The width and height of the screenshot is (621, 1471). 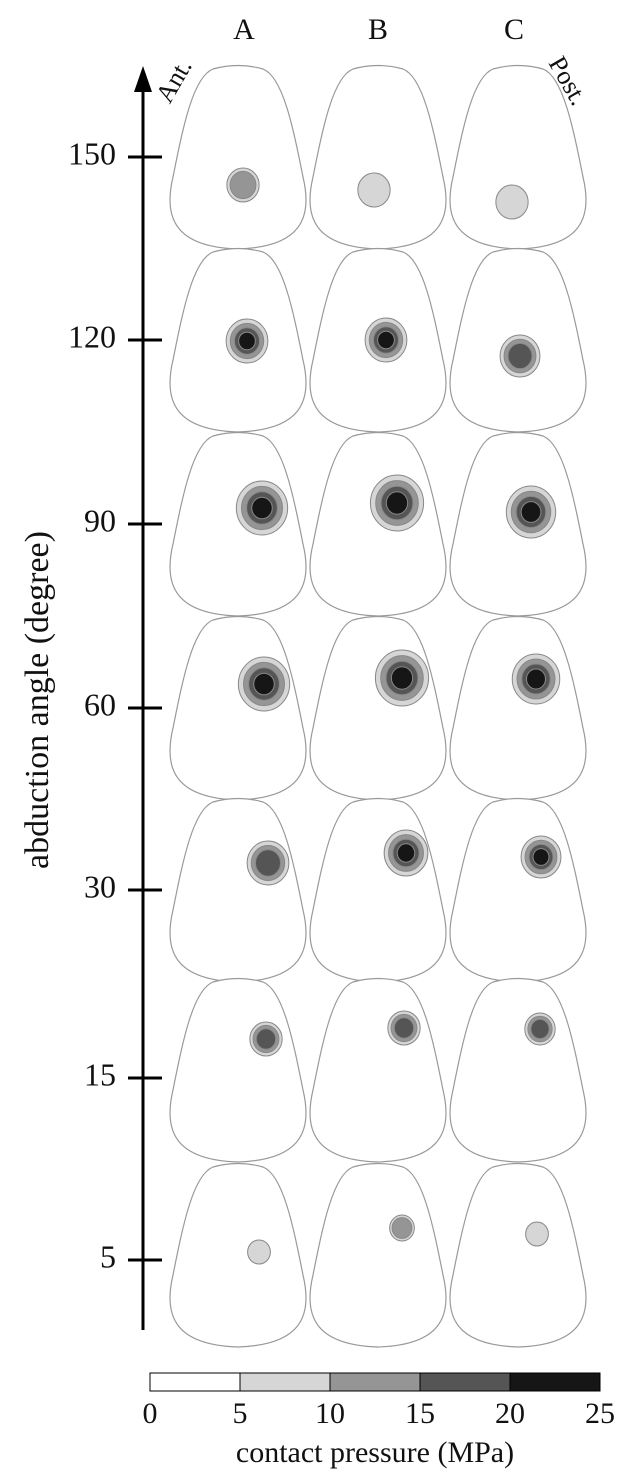 I want to click on column-label: C, so click(x=514, y=29).